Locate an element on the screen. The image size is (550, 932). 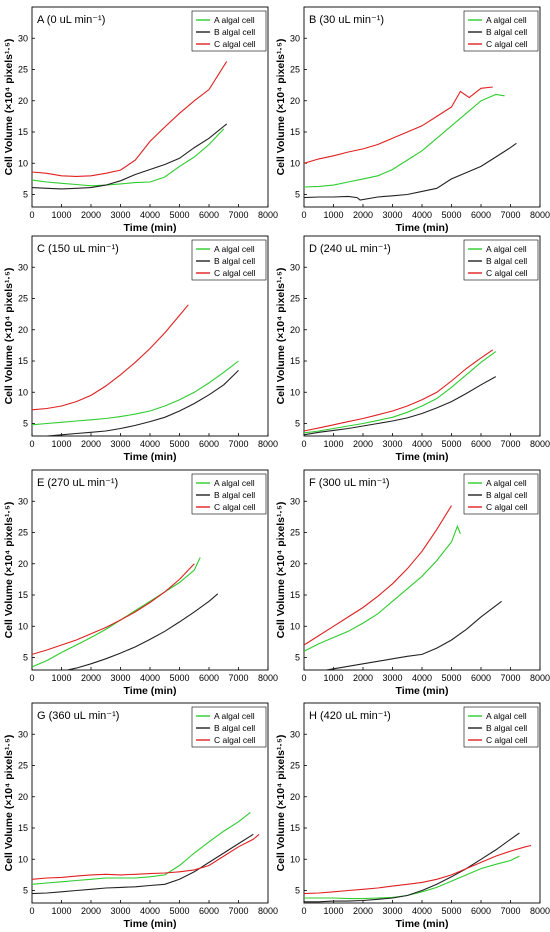
panel-title: G (360 uL min⁻¹) is located at coordinates (78, 716).